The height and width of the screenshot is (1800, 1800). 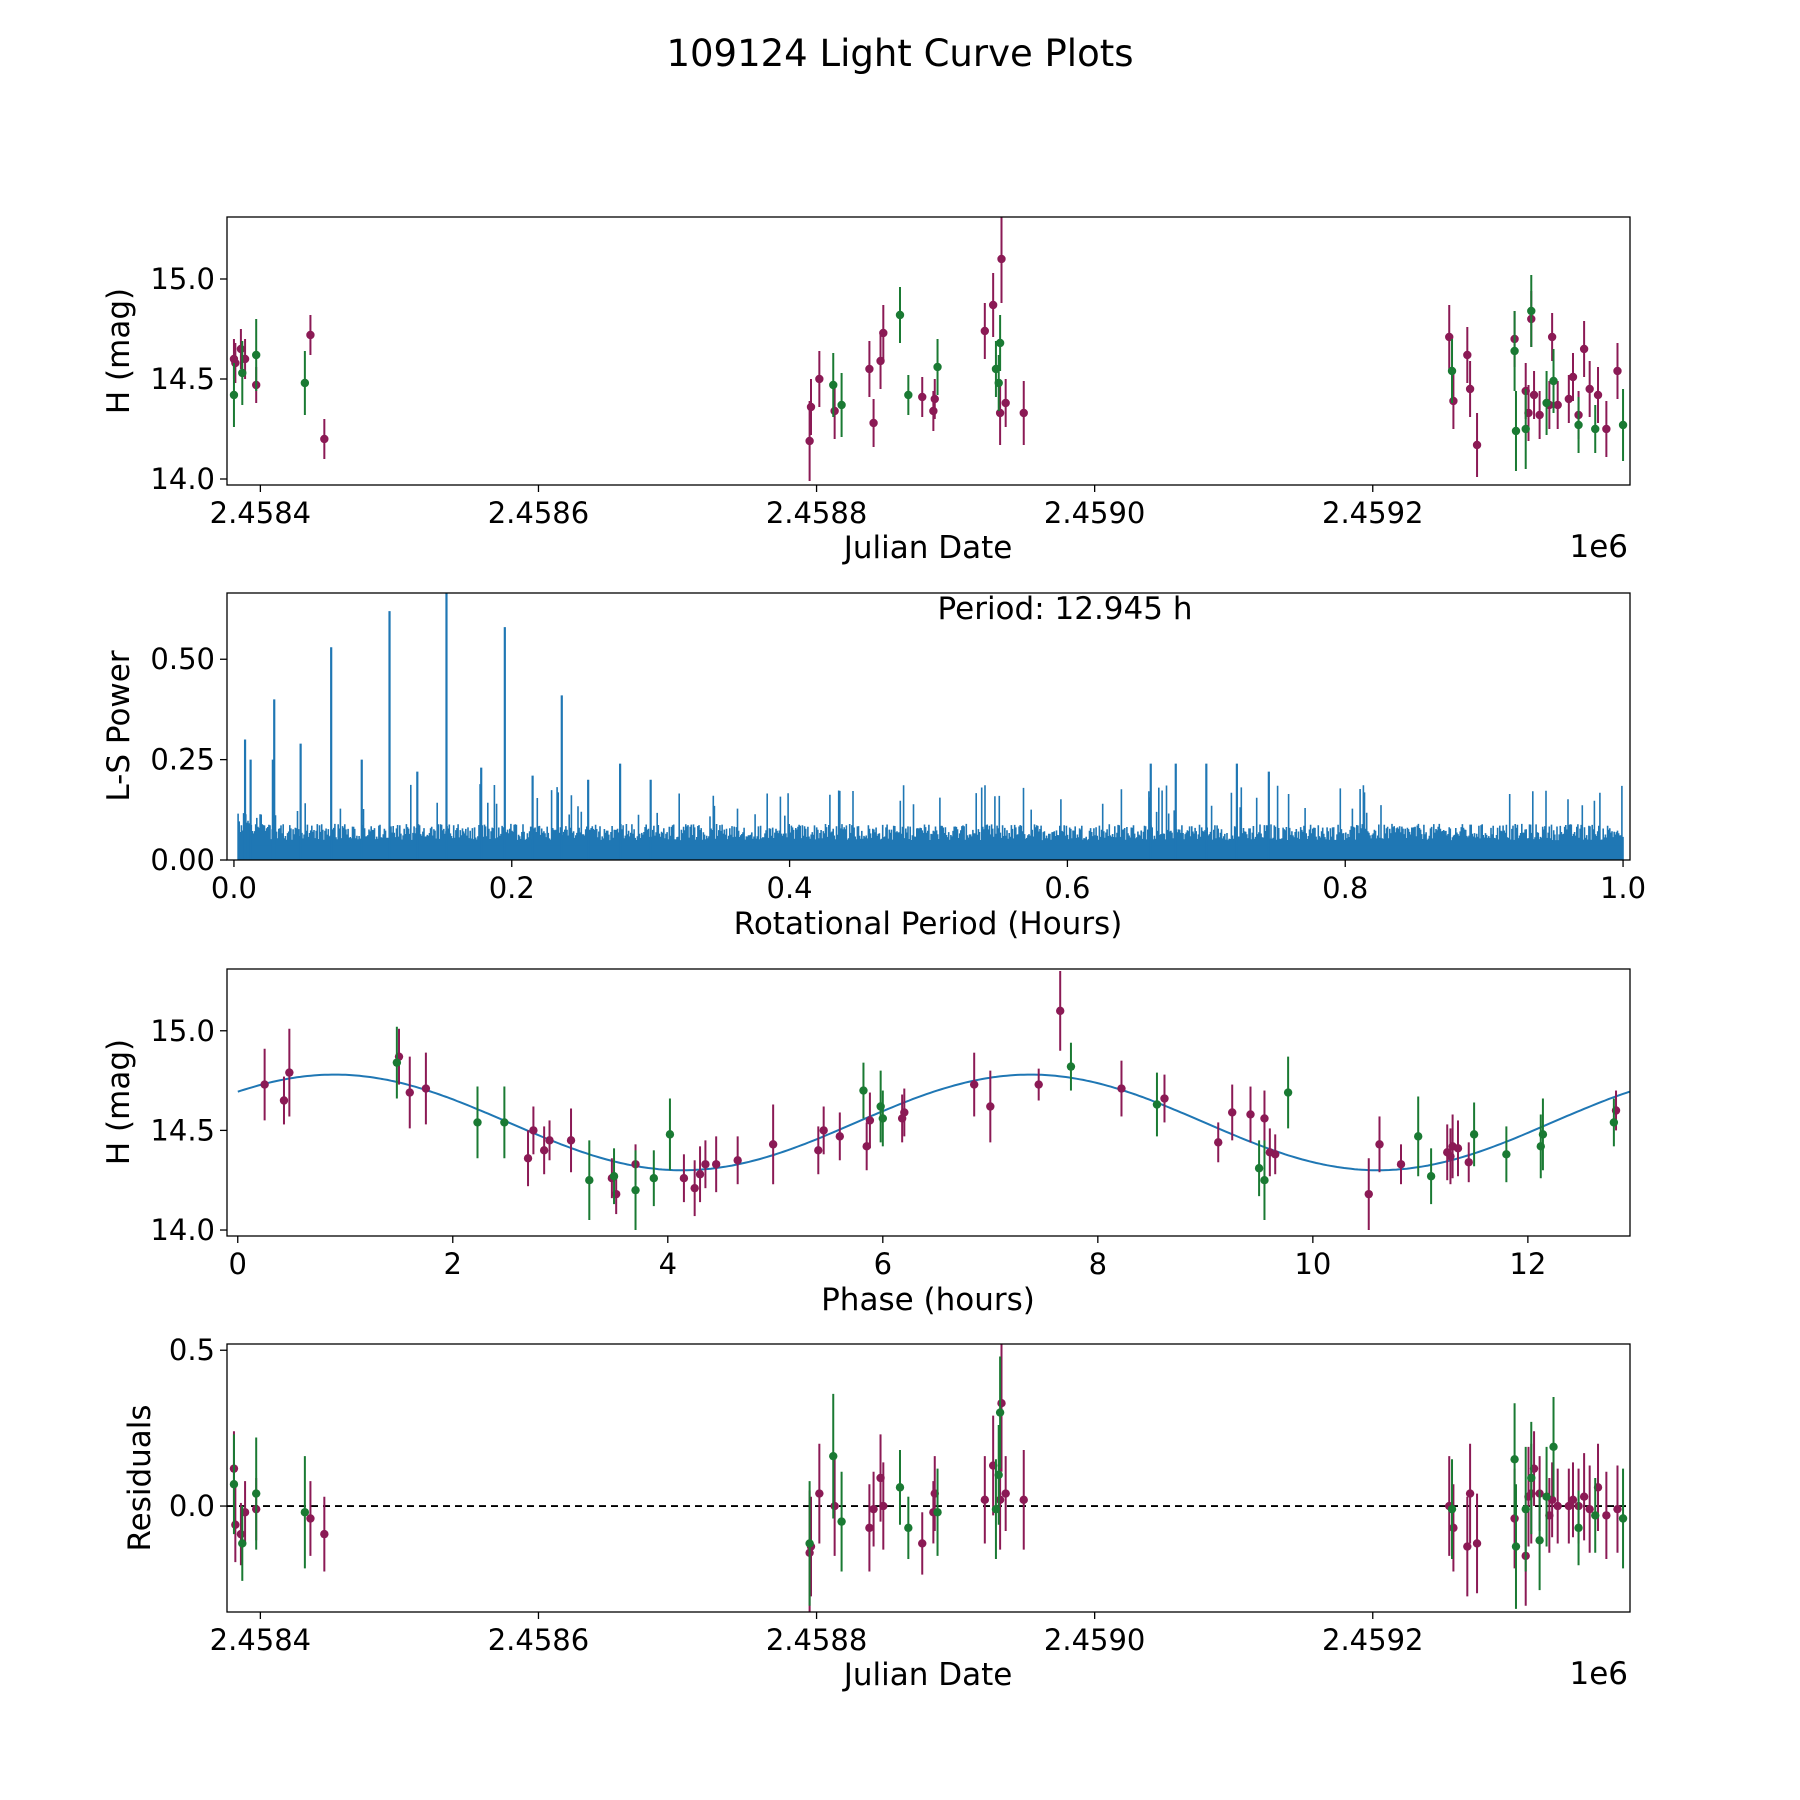 I want to click on periodogram-plot-area: 0.0 0.2 0.4 0.6 0.8 1.0 0.00 0.25 0.50, so click(x=898, y=749).